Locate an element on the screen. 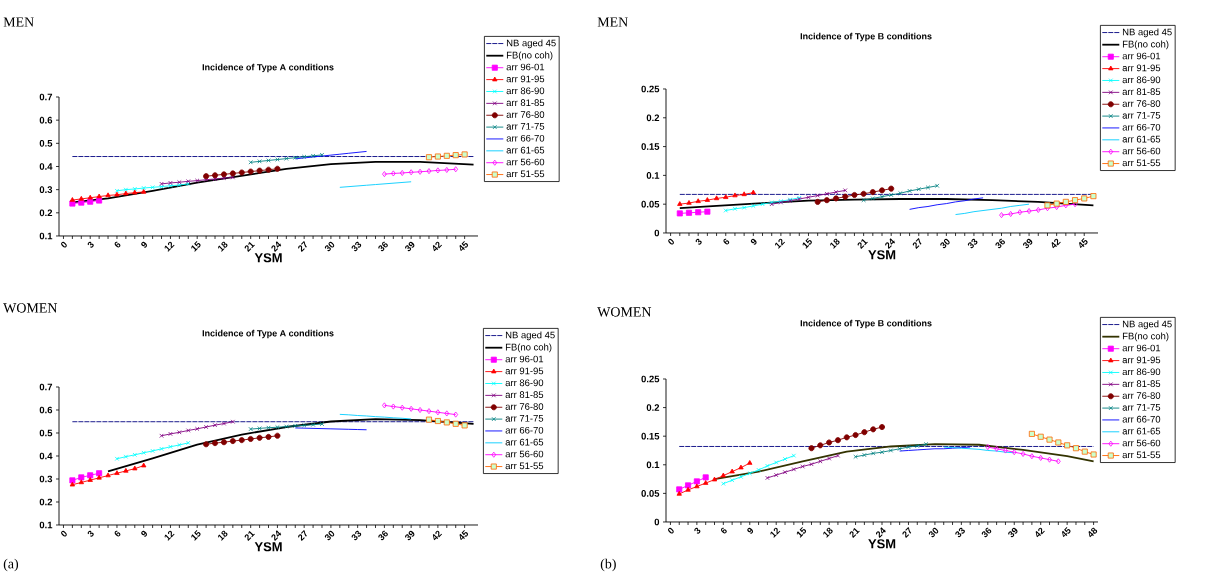  y-tick-label: 0.5 is located at coordinates (46, 143).